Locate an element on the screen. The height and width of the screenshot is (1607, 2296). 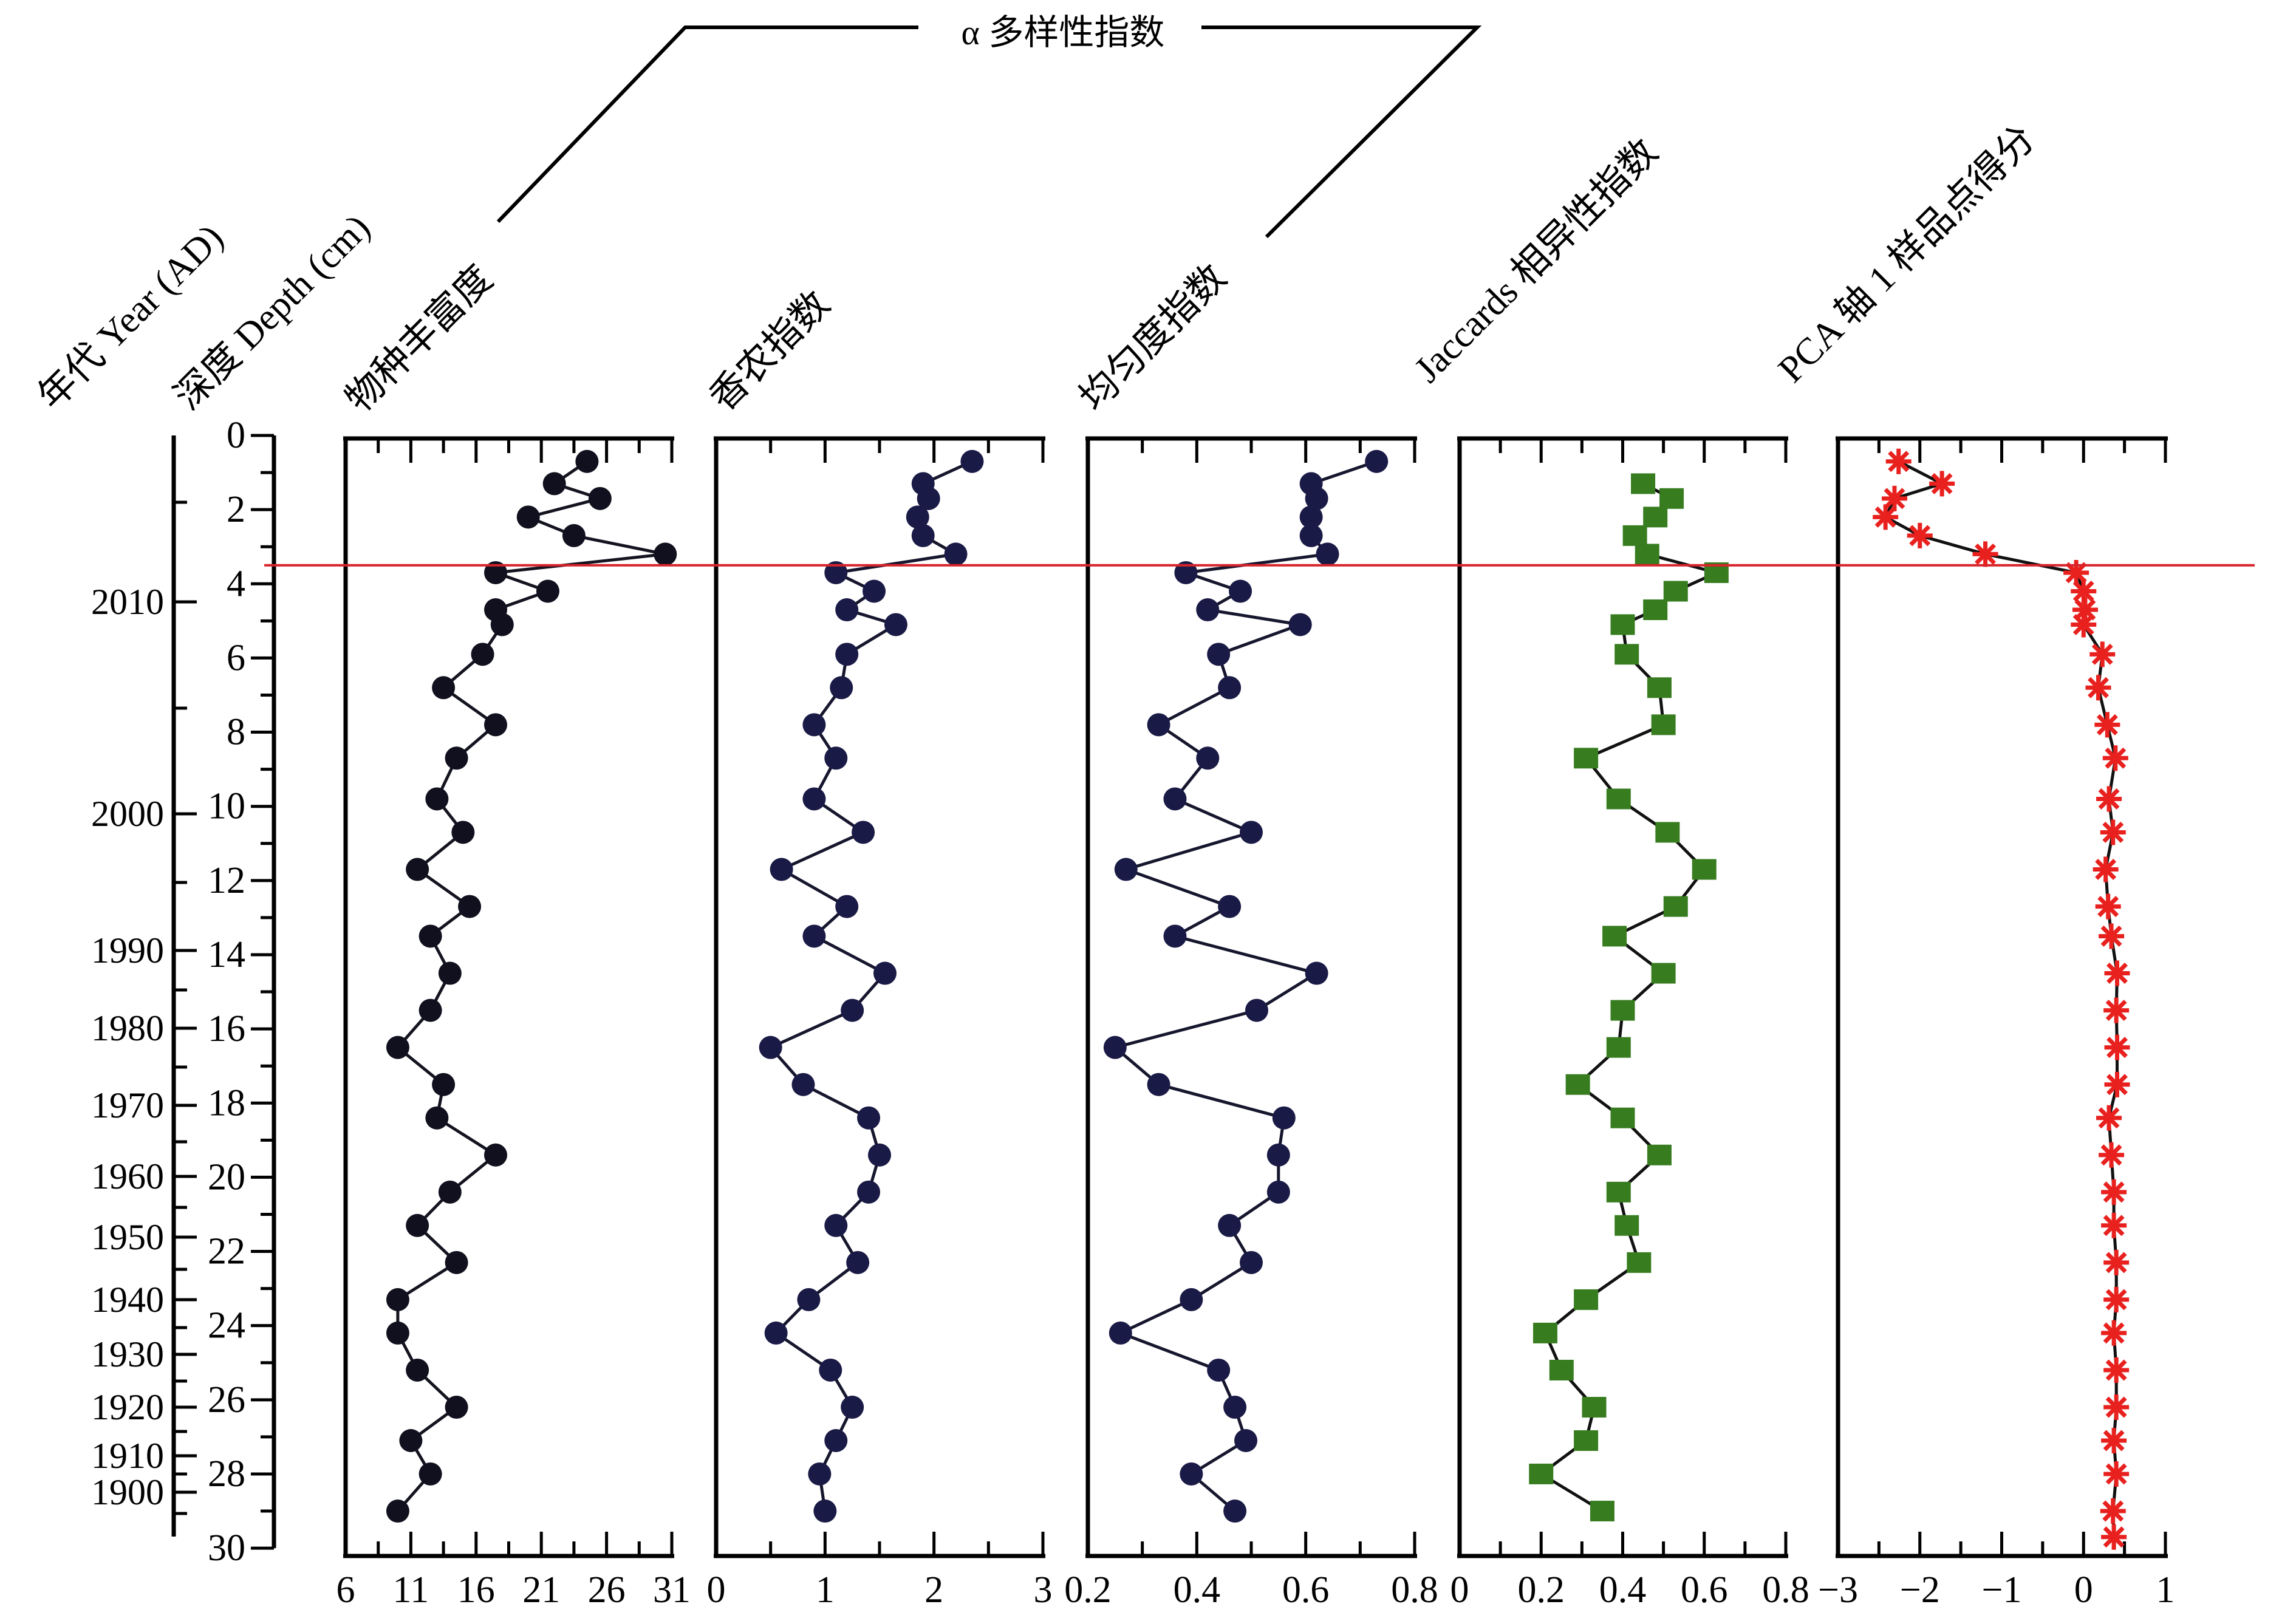
x-tick-label: 26 is located at coordinates (607, 1588).